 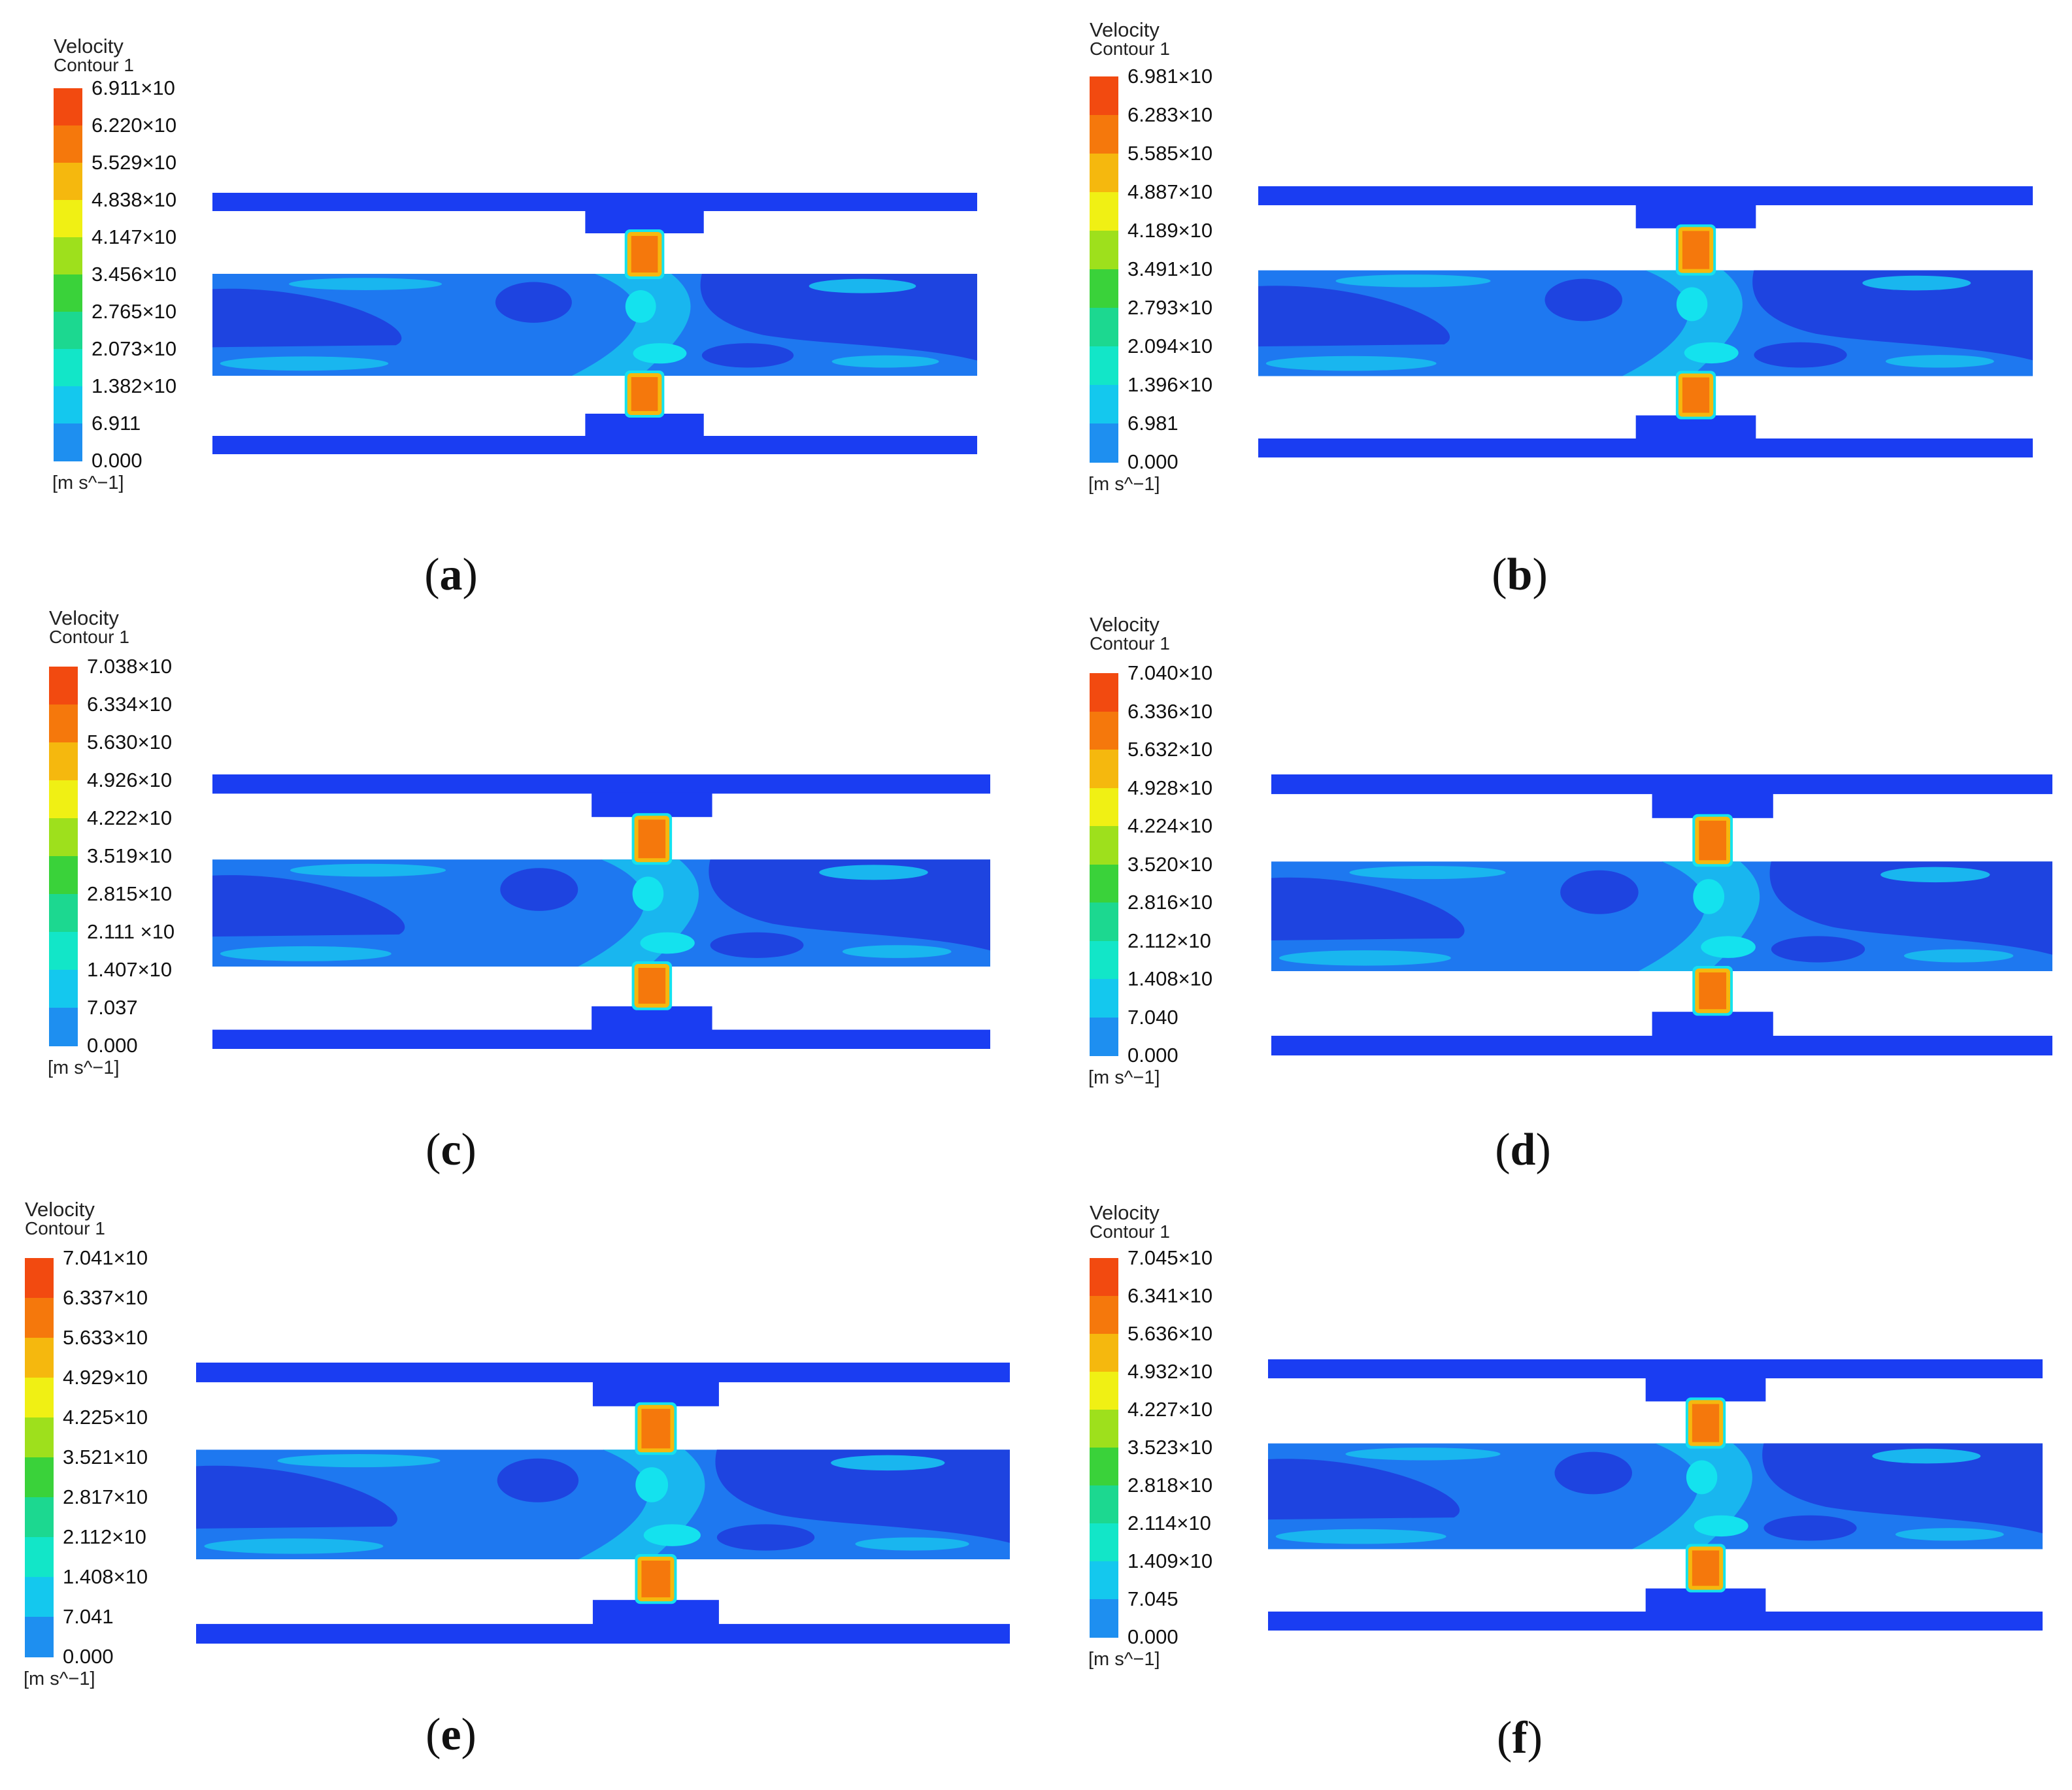 What do you see at coordinates (130, 780) in the screenshot?
I see `legend-tick-label: 4.926×10` at bounding box center [130, 780].